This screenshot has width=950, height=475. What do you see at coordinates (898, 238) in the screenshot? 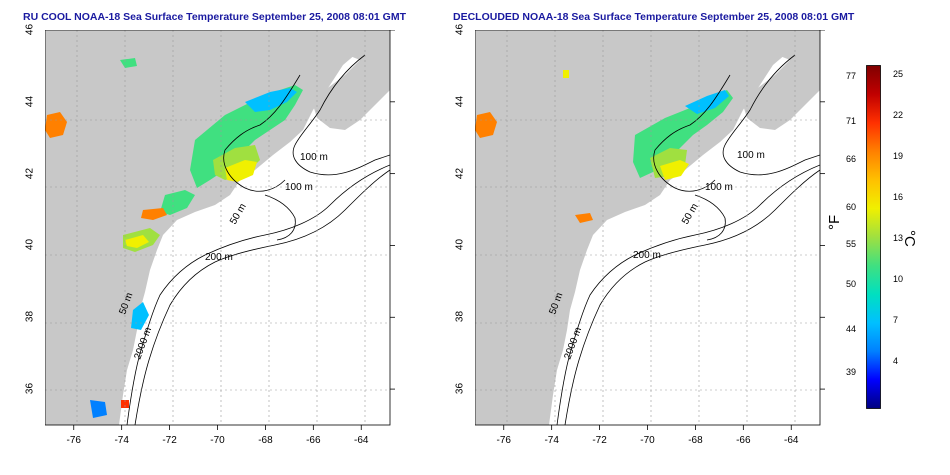
I see `colorbar-c-tick: 13` at bounding box center [898, 238].